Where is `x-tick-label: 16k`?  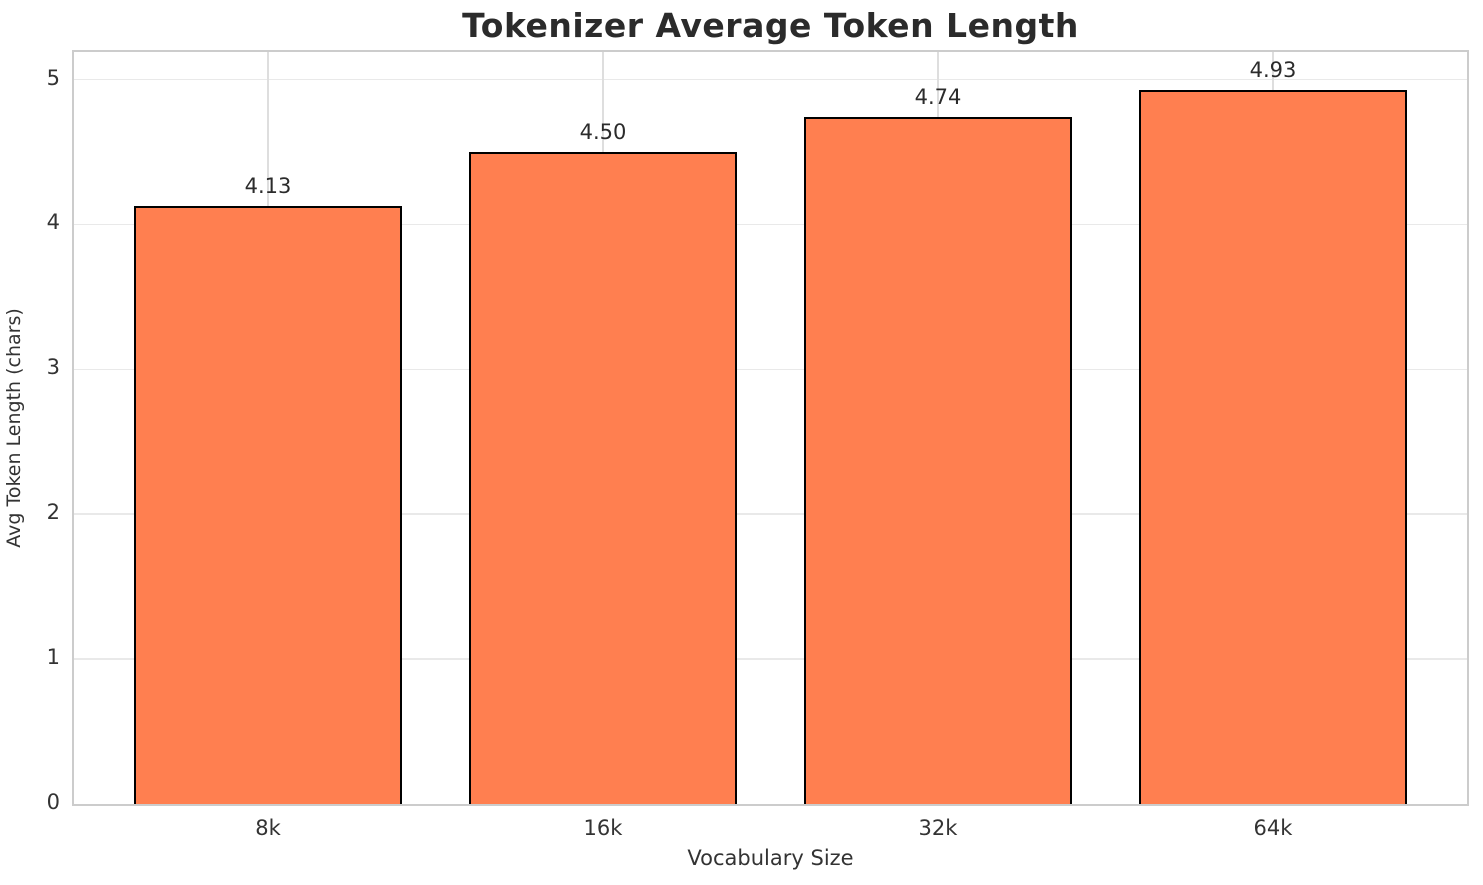
x-tick-label: 16k is located at coordinates (603, 828).